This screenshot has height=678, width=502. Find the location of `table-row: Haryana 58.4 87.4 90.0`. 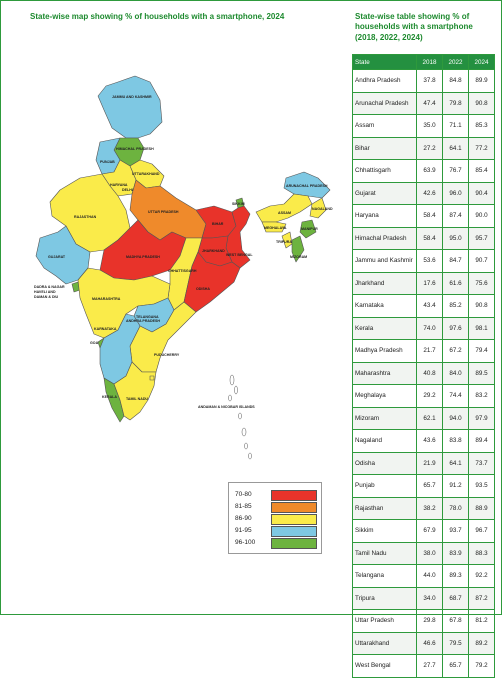

table-row: Haryana 58.4 87.4 90.0 is located at coordinates (423, 216).